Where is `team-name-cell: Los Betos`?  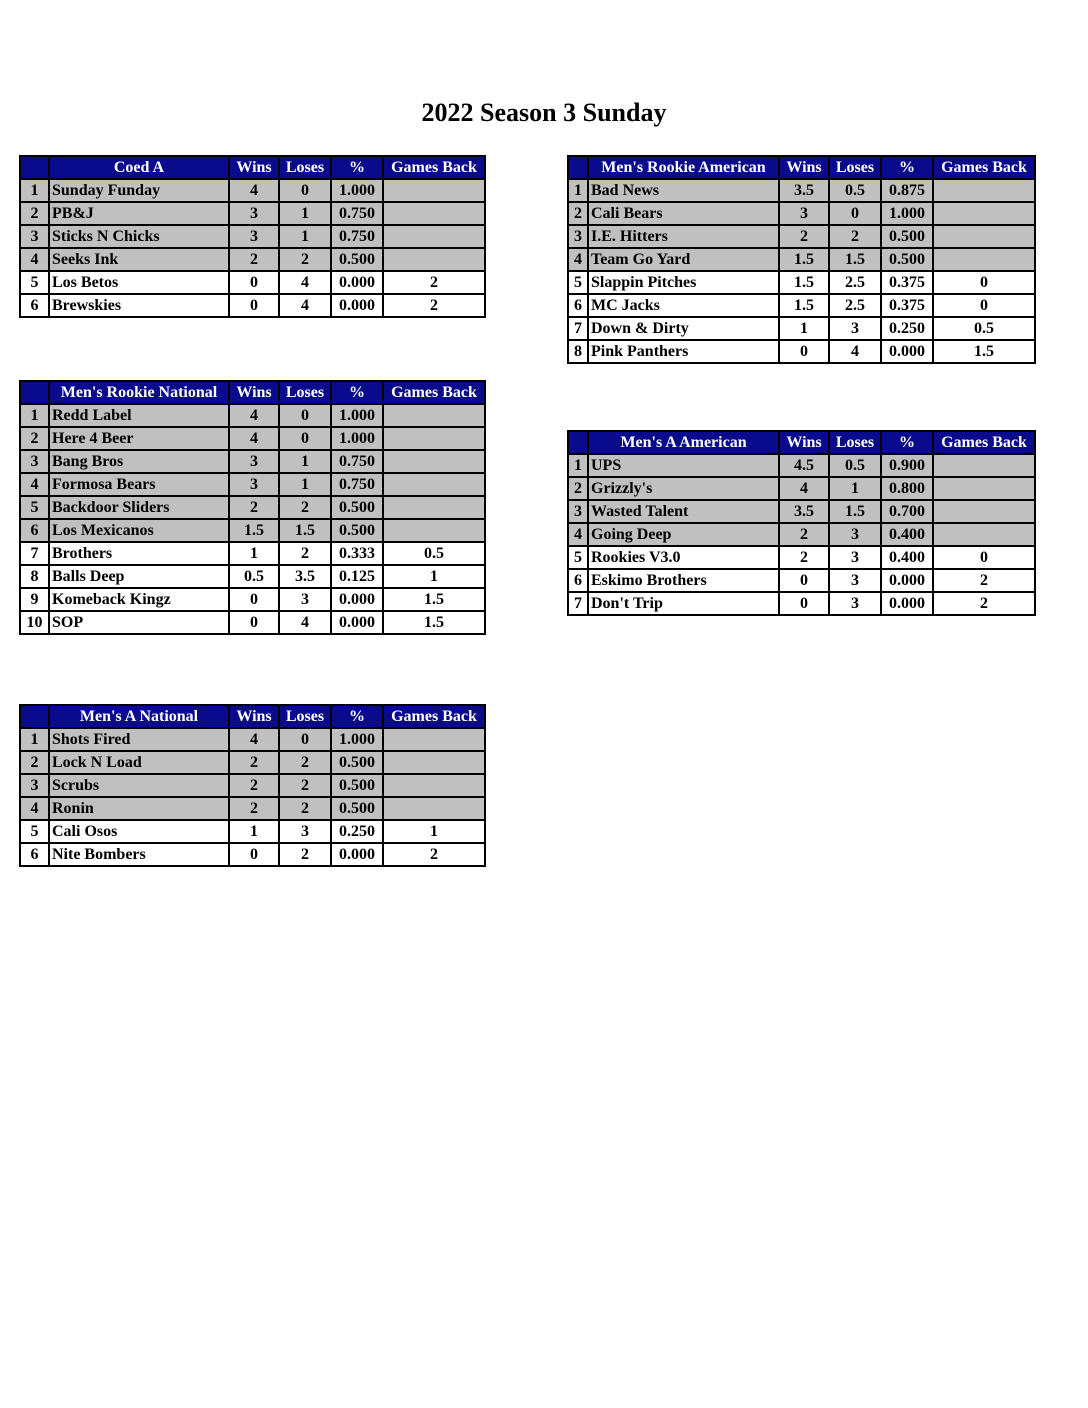 team-name-cell: Los Betos is located at coordinates (139, 282).